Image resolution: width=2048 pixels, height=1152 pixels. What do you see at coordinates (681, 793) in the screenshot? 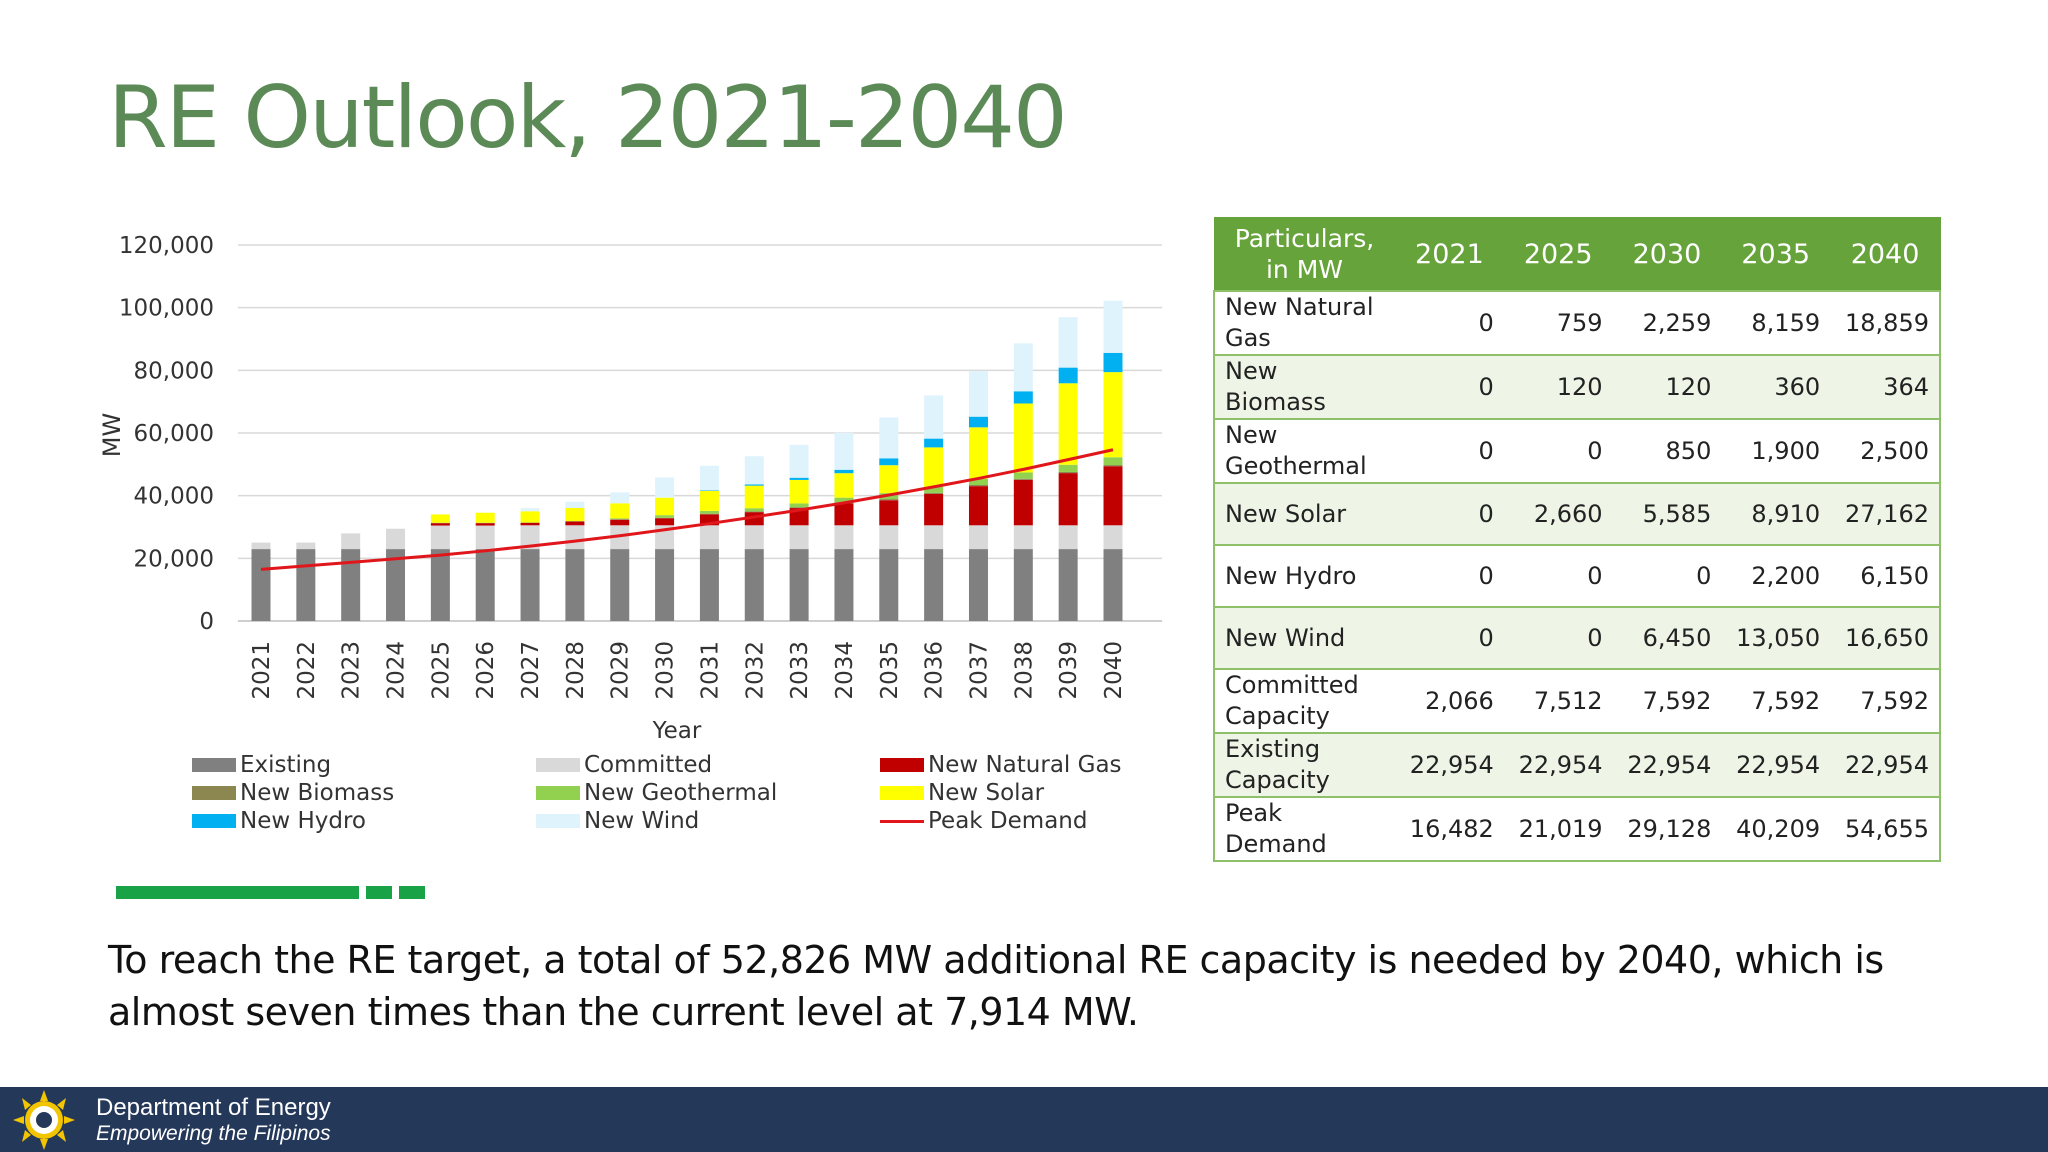
I see `legend-label: New Geothermal` at bounding box center [681, 793].